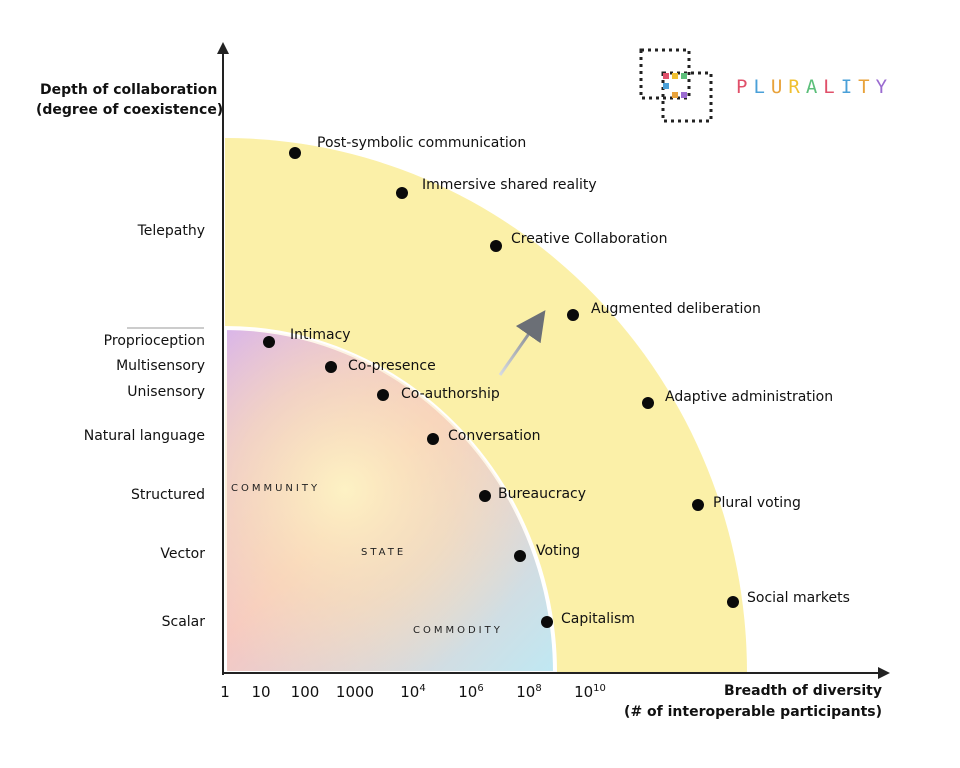 This screenshot has width=960, height=768. I want to click on point-creative-collaboration, so click(496, 246).